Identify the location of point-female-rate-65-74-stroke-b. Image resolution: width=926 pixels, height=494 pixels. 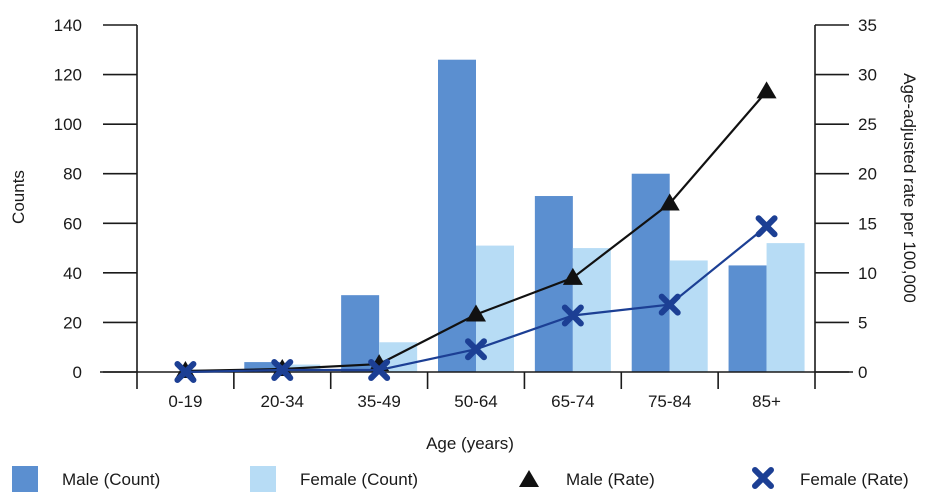
(572, 315).